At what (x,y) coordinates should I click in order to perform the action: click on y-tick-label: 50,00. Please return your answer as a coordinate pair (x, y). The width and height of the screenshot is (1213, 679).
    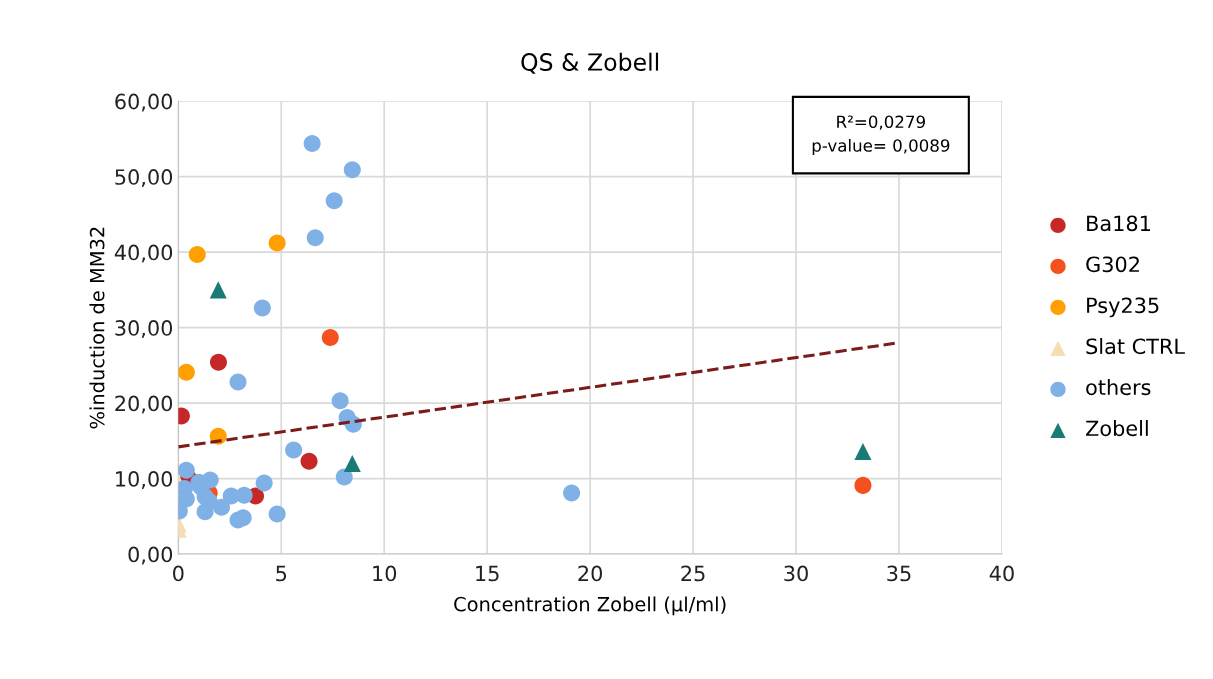
    Looking at the image, I should click on (144, 178).